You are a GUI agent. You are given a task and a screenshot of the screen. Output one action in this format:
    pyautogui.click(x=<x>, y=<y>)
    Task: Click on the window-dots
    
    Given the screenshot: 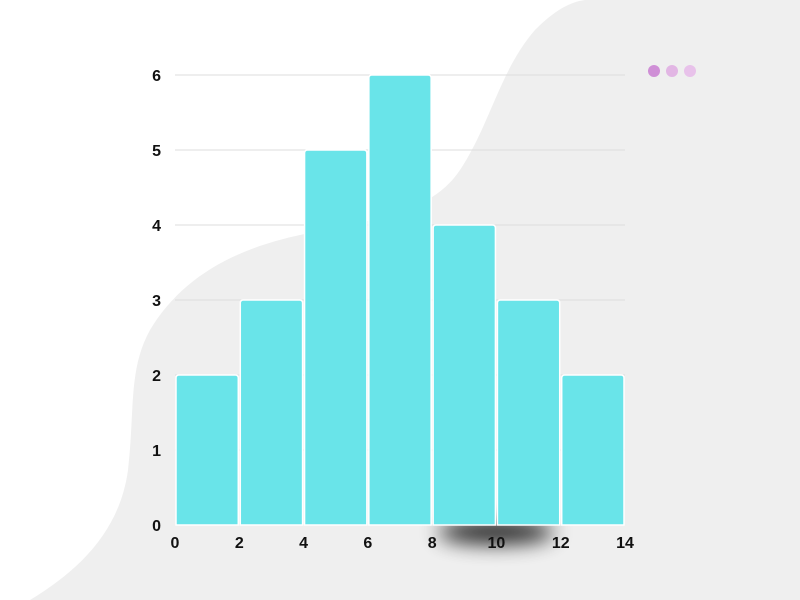 What is the action you would take?
    pyautogui.click(x=672, y=71)
    